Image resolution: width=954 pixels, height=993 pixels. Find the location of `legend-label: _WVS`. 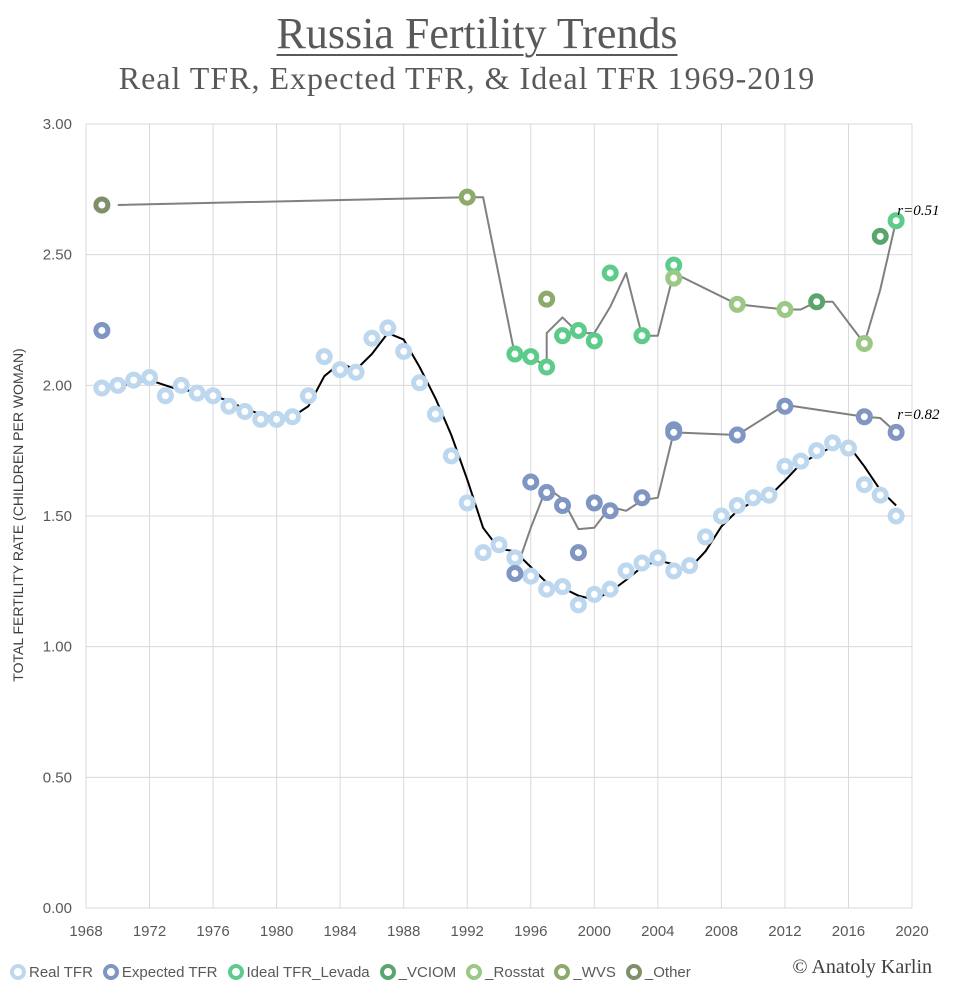

legend-label: _WVS is located at coordinates (594, 972).